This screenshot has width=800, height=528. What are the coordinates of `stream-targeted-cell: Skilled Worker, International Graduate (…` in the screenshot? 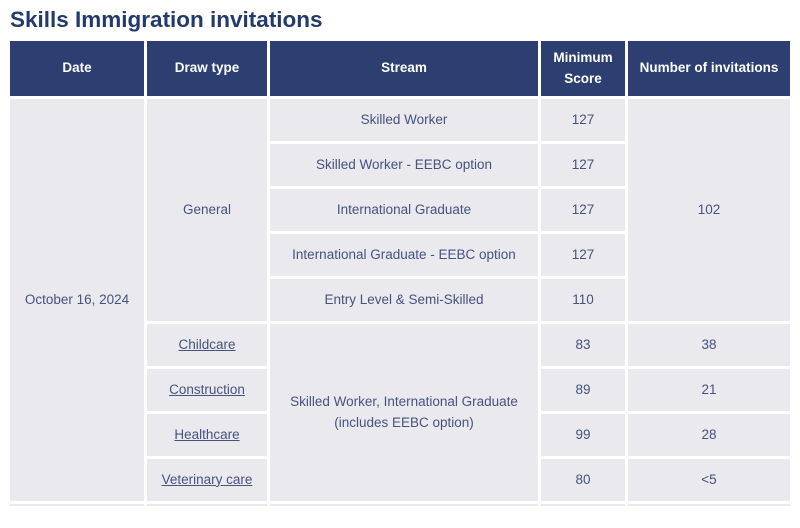 It's located at (404, 412).